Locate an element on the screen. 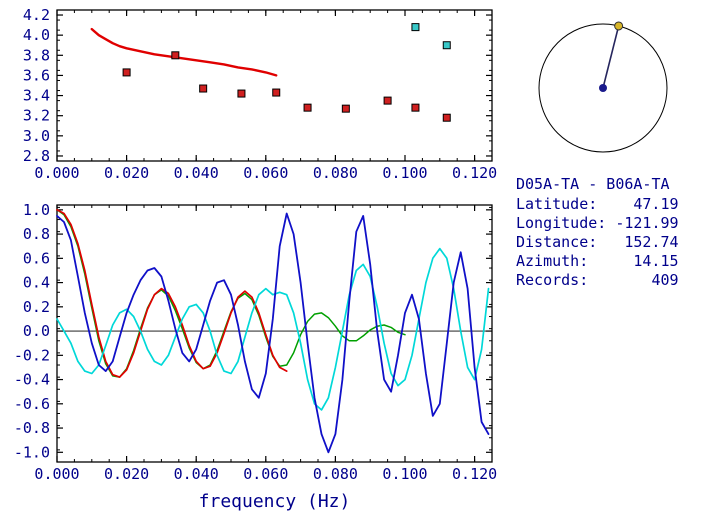 The image size is (703, 519). reference-dispersion-curve is located at coordinates (184, 52).